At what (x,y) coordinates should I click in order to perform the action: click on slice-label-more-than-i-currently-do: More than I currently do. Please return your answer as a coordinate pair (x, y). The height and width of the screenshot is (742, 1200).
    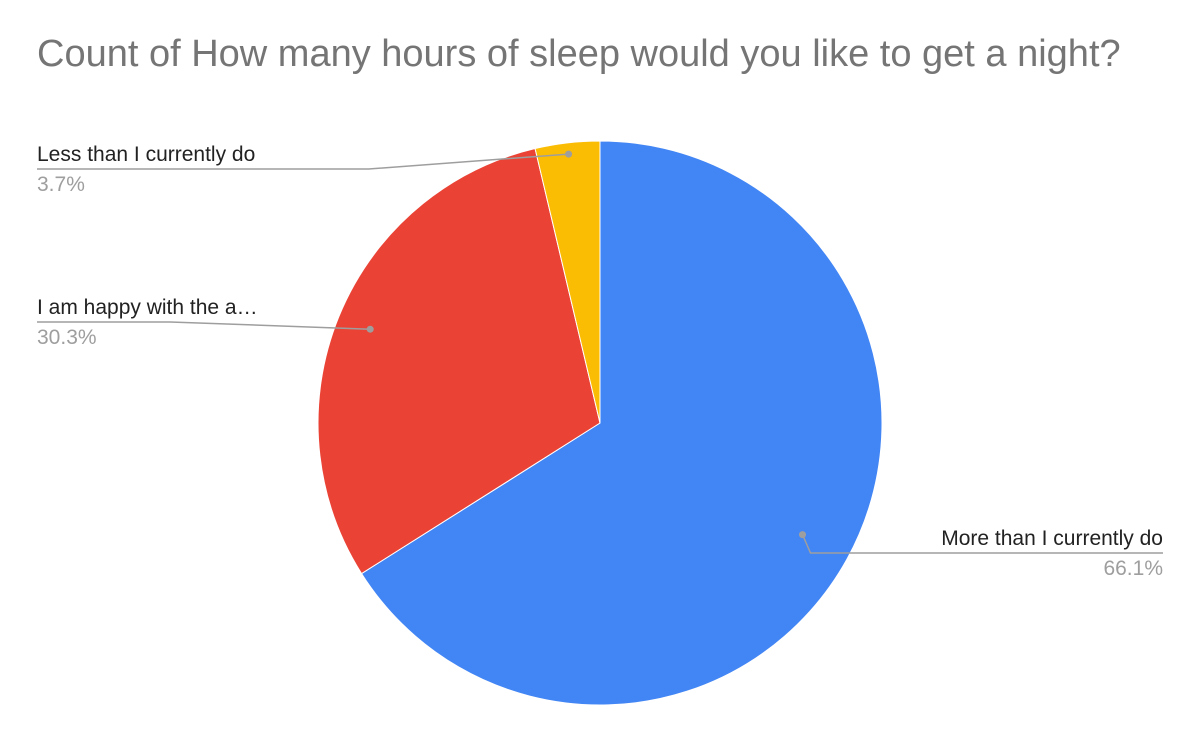
    Looking at the image, I should click on (1052, 538).